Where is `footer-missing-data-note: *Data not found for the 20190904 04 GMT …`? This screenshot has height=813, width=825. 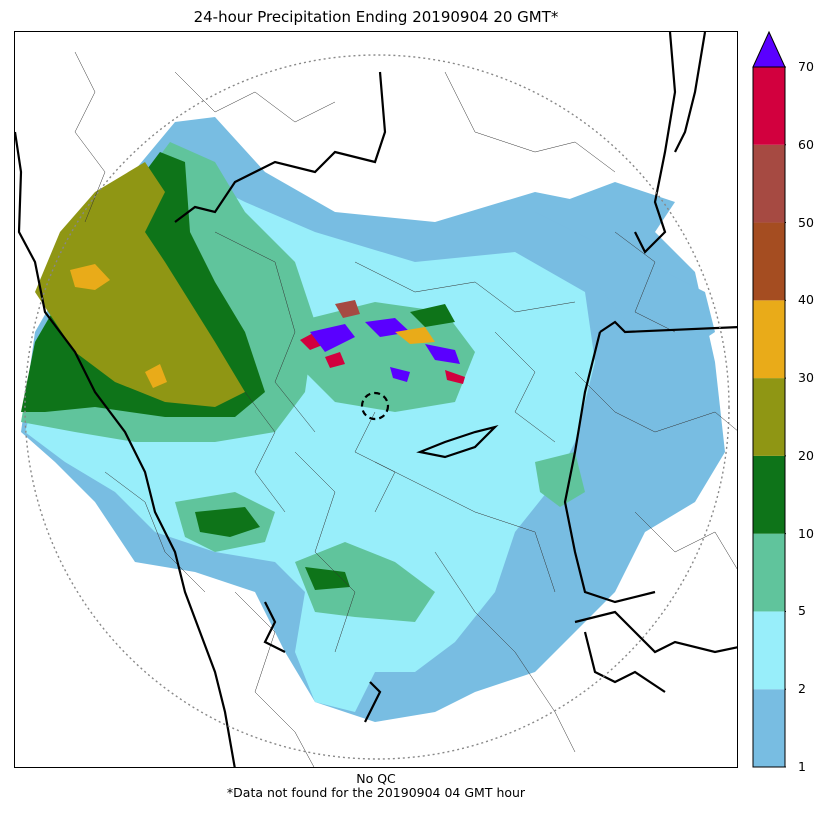
footer-missing-data-note: *Data not found for the 20190904 04 GMT … is located at coordinates (376, 792).